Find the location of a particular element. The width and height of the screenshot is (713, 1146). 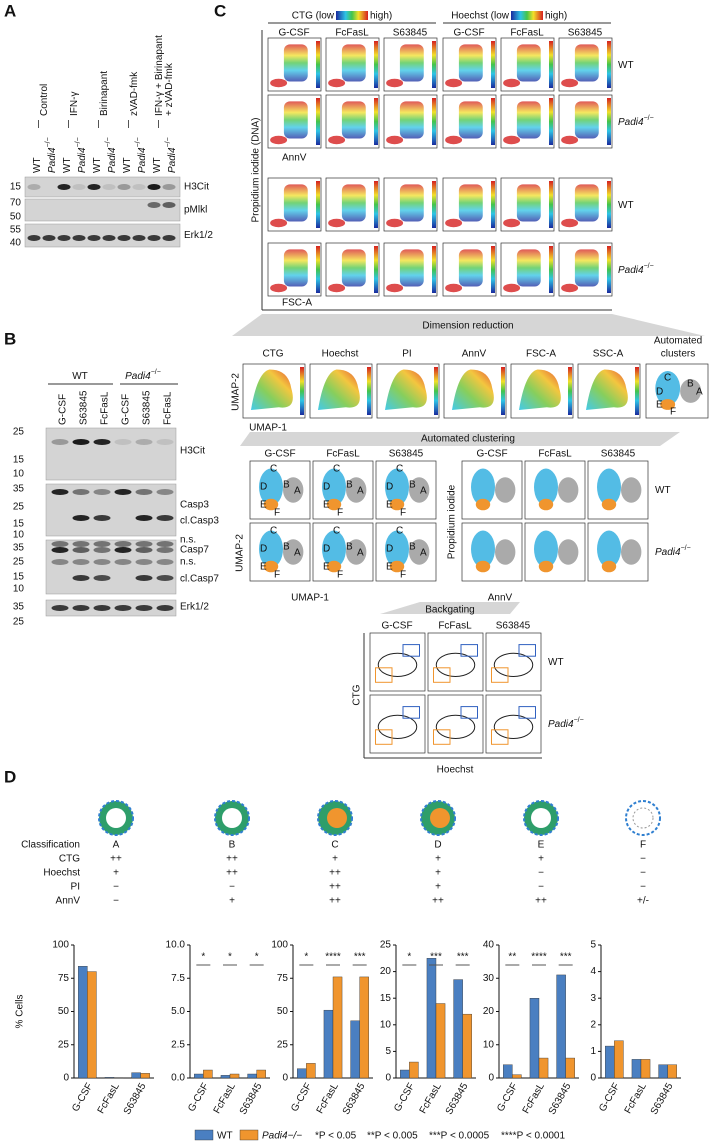

cluster-label: D is located at coordinates (389, 549).